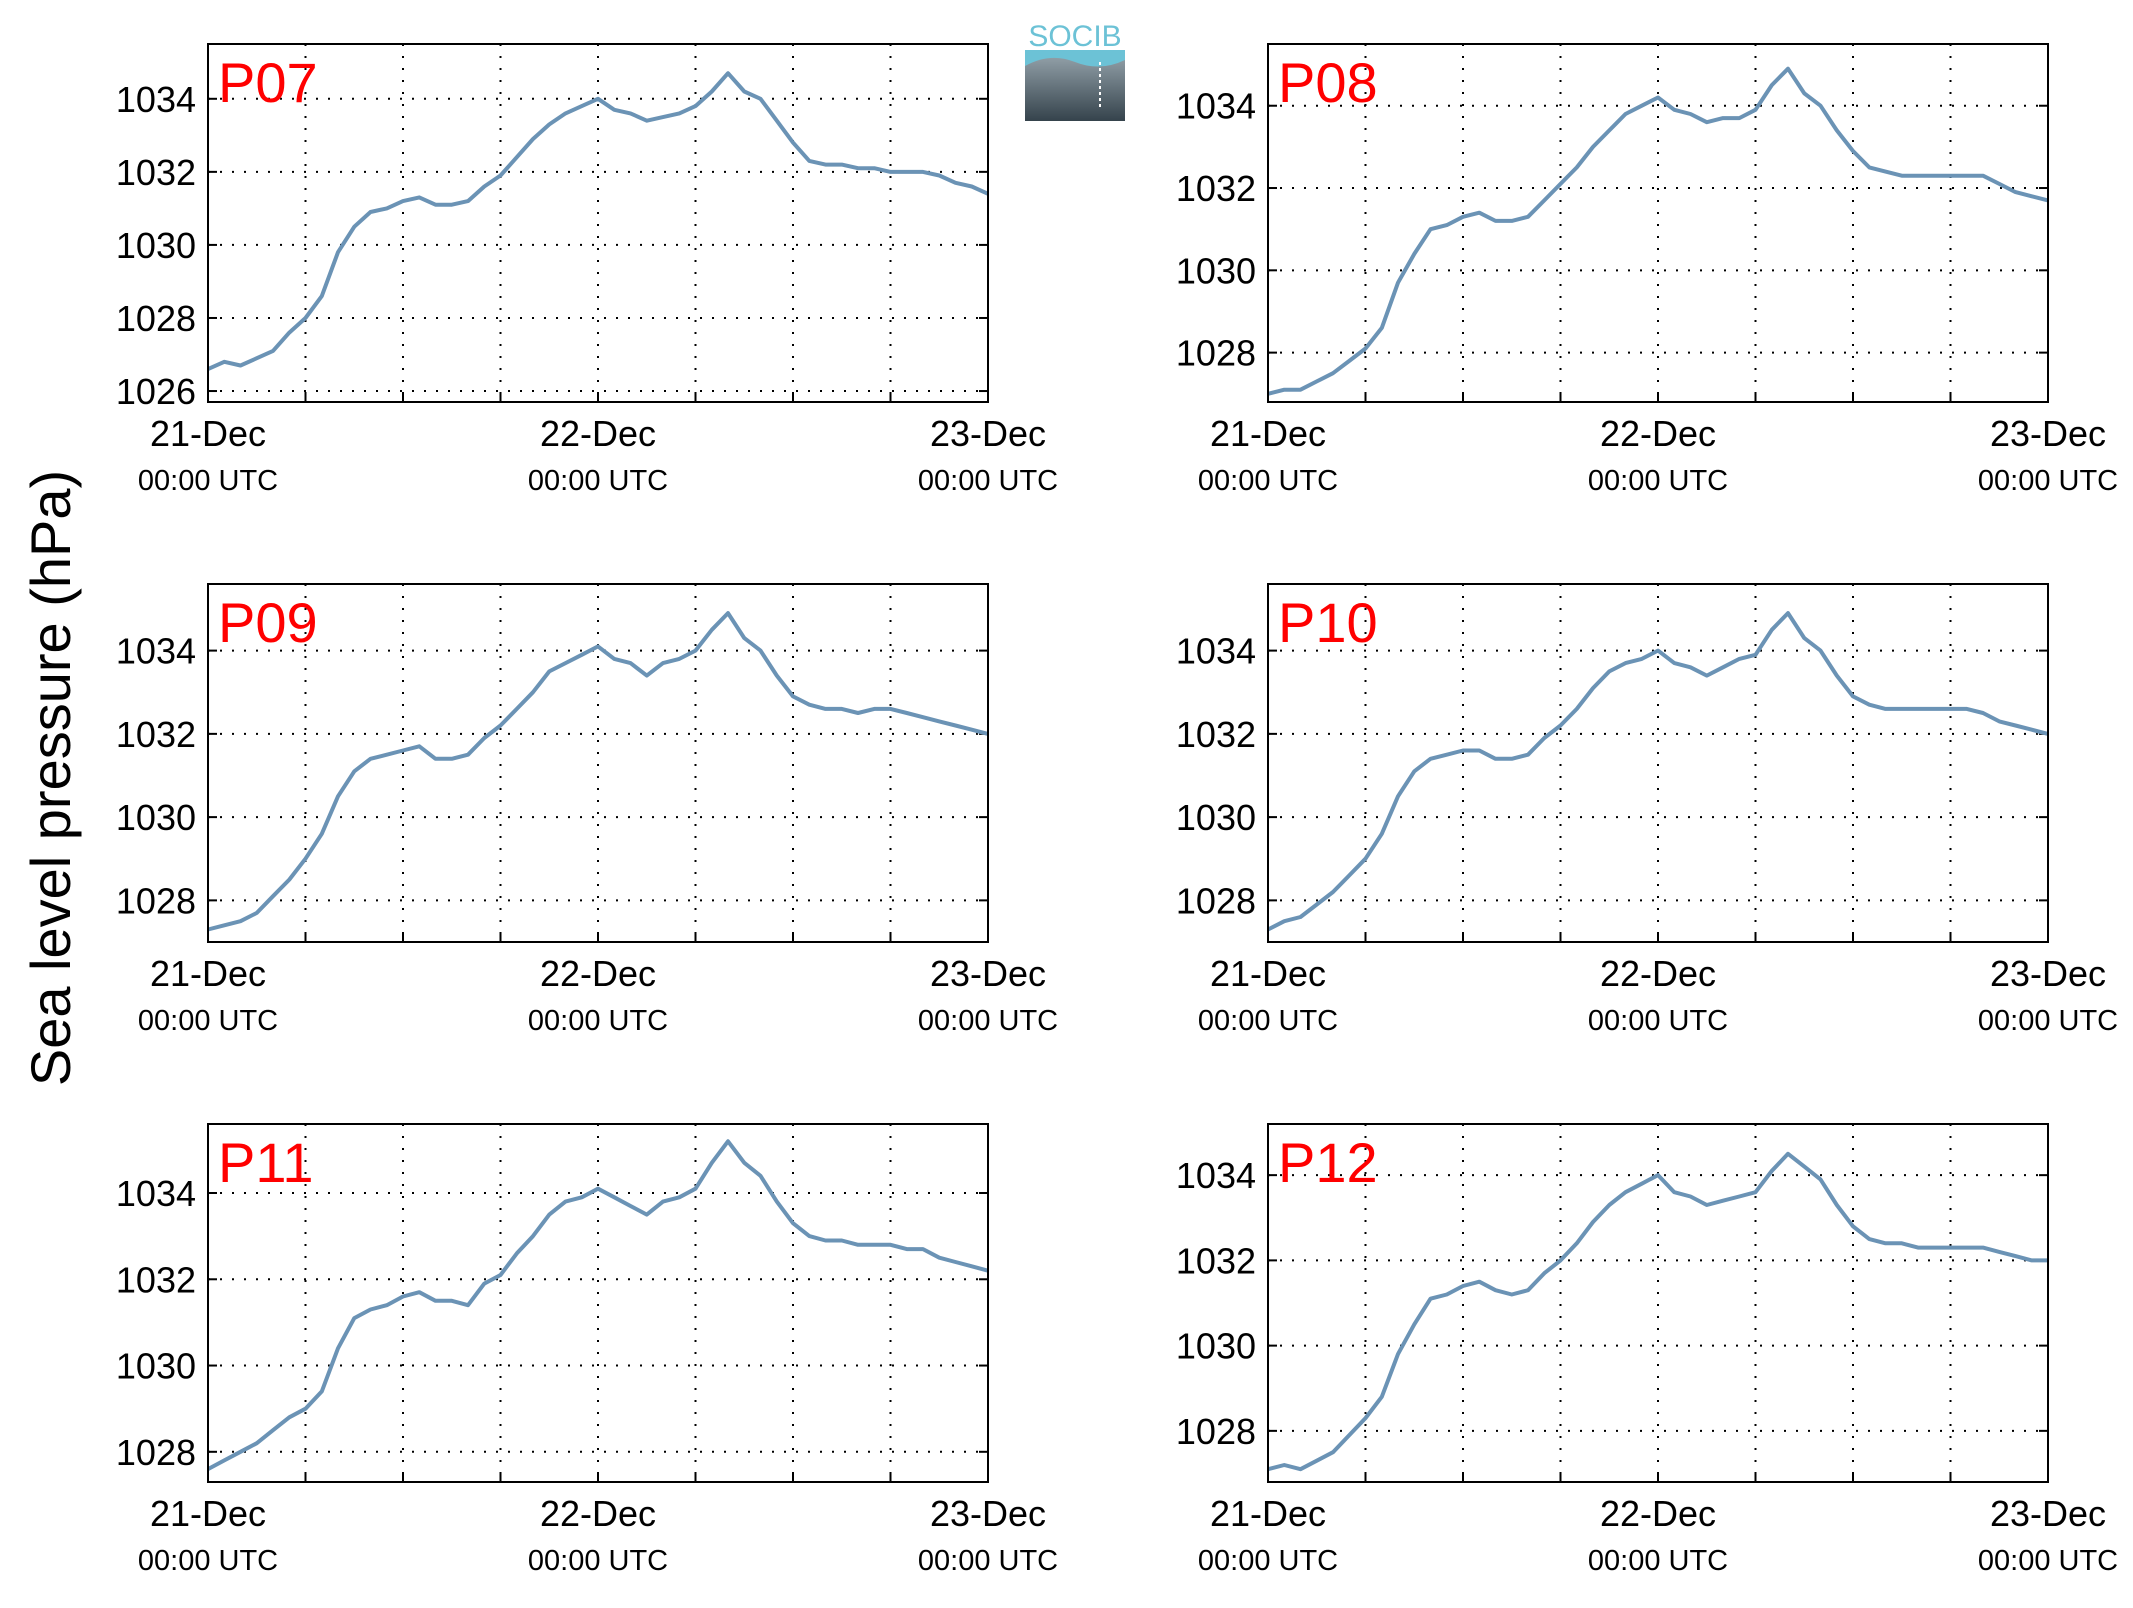 The width and height of the screenshot is (2133, 1608). I want to click on socib-logo-text: SOCIB, so click(1074, 36).